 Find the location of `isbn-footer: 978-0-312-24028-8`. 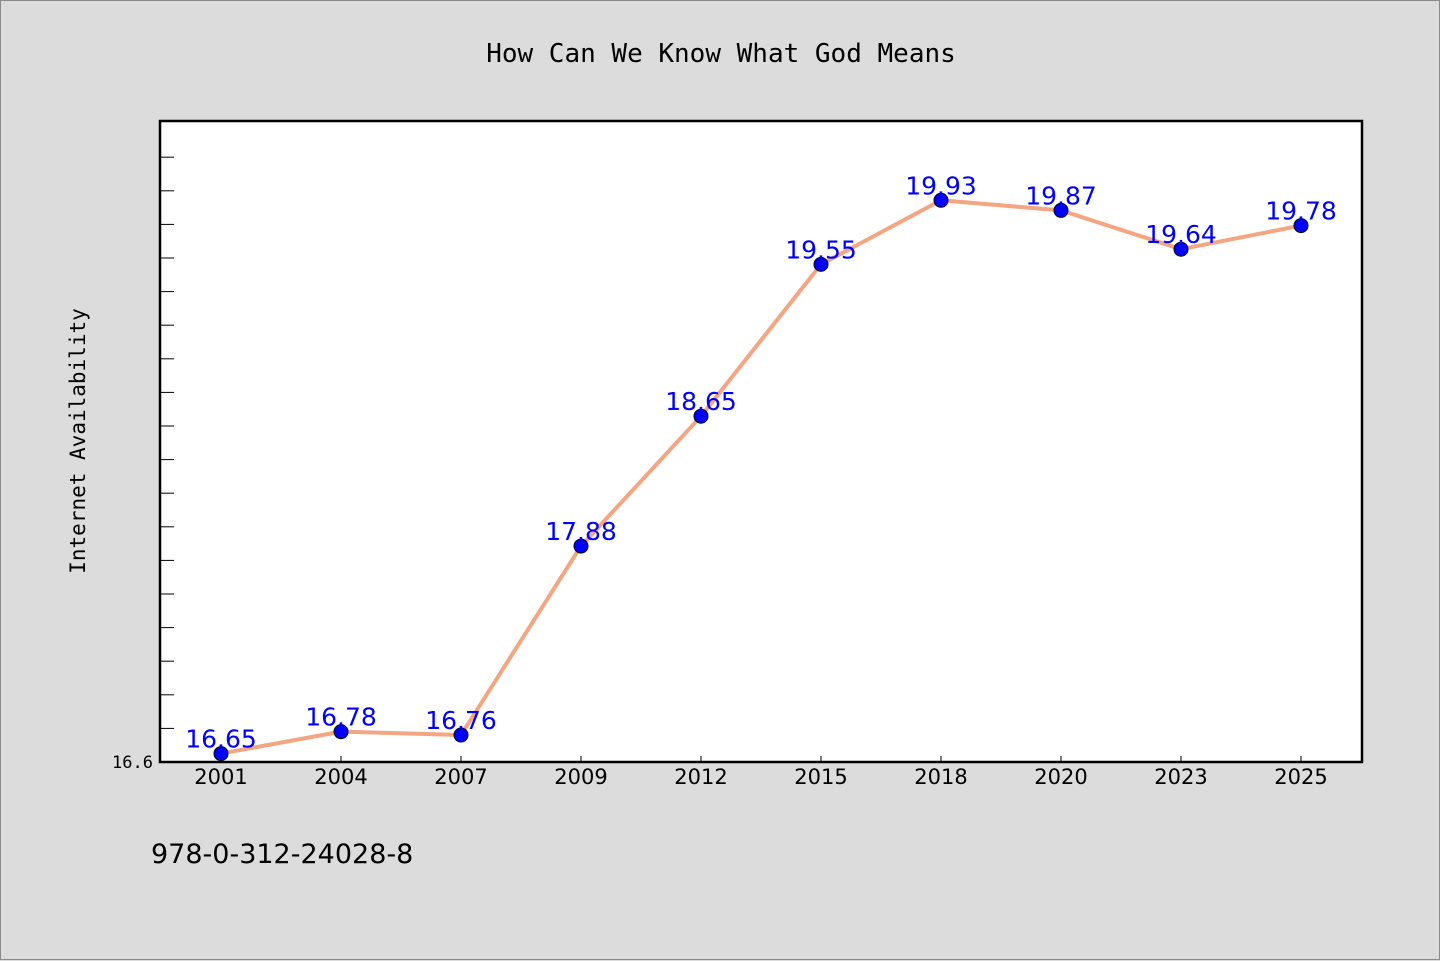

isbn-footer: 978-0-312-24028-8 is located at coordinates (282, 854).